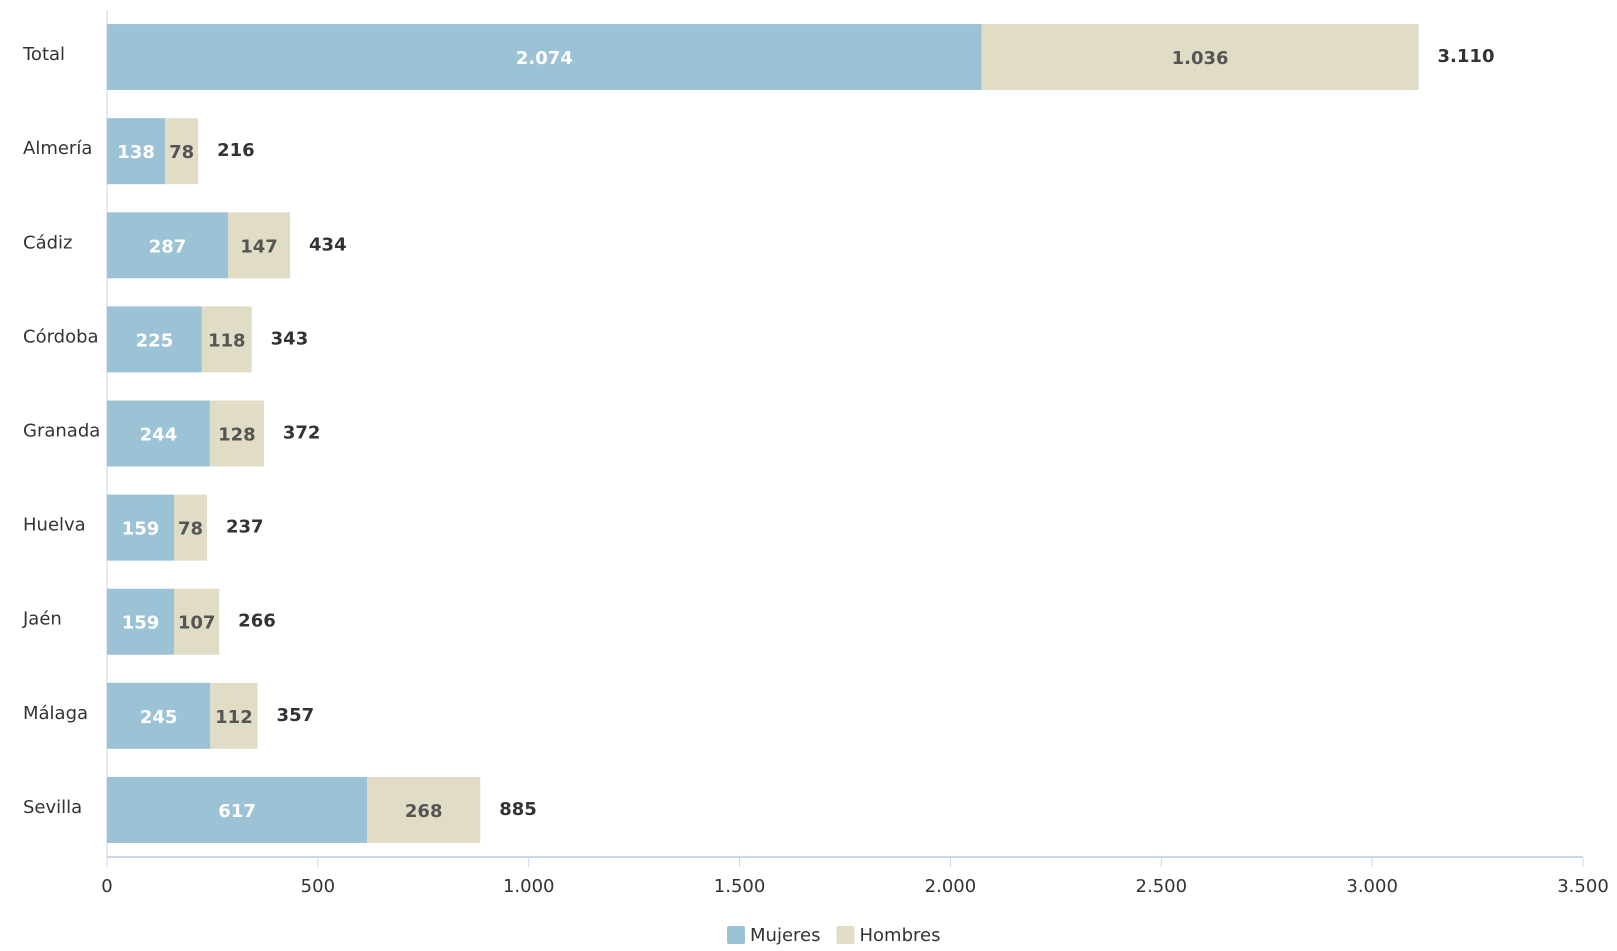 This screenshot has width=1617, height=951. I want to click on total-label: 357, so click(296, 715).